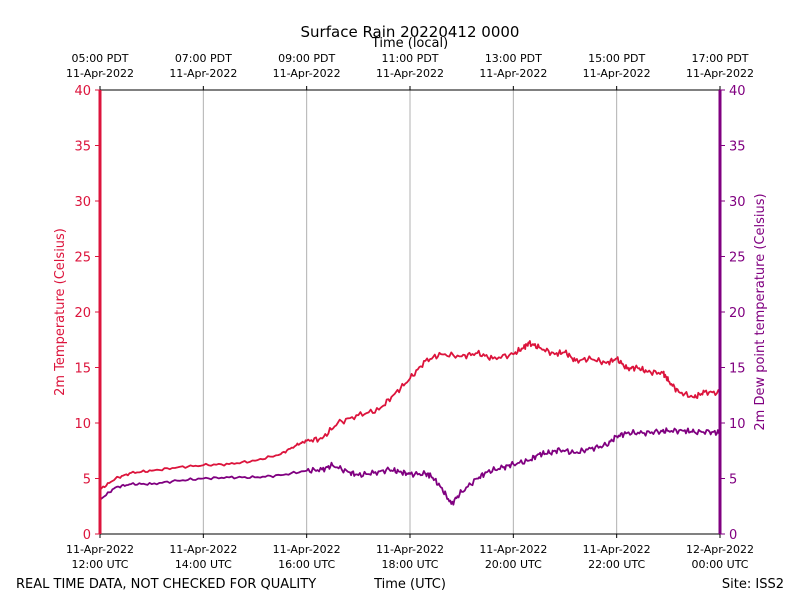  I want to click on top-tick-time-4: 13:00 PDT, so click(513, 58).